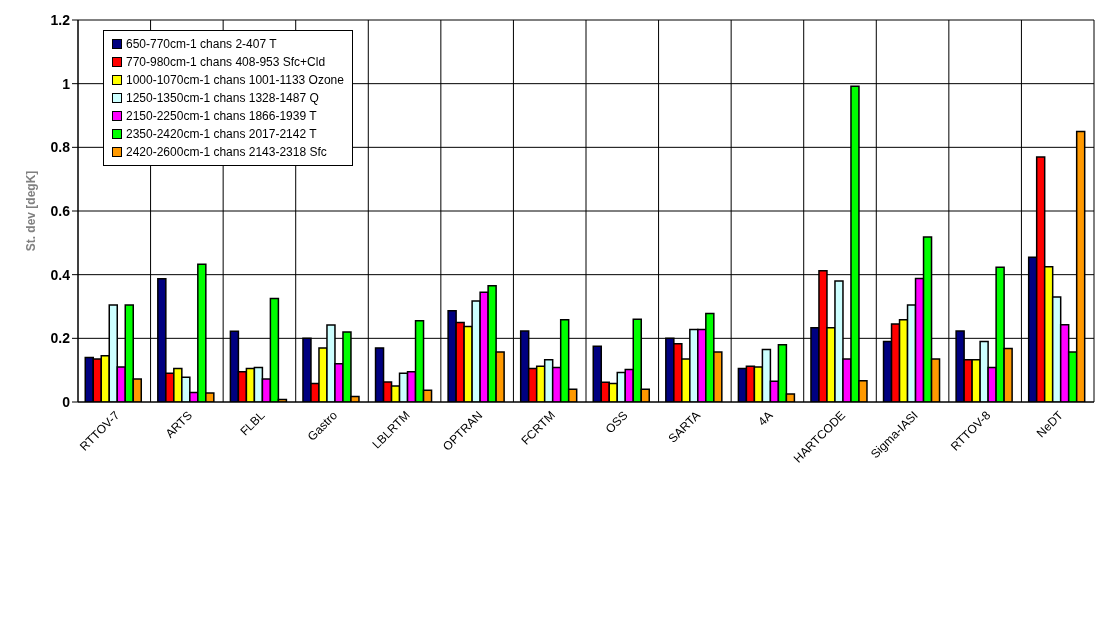  Describe the element at coordinates (66, 401) in the screenshot. I see `y-tick-label: 0` at that location.